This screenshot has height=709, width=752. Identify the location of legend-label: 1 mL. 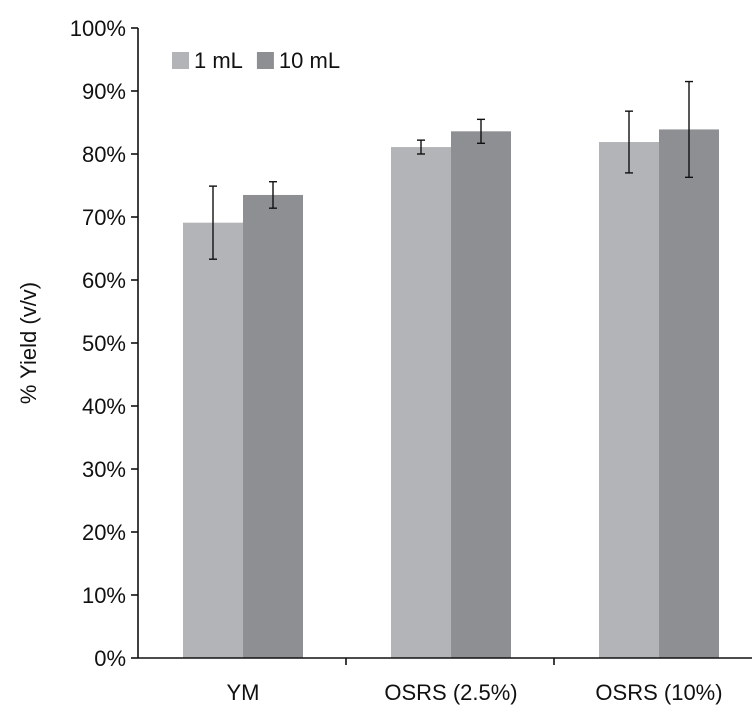
(218, 60).